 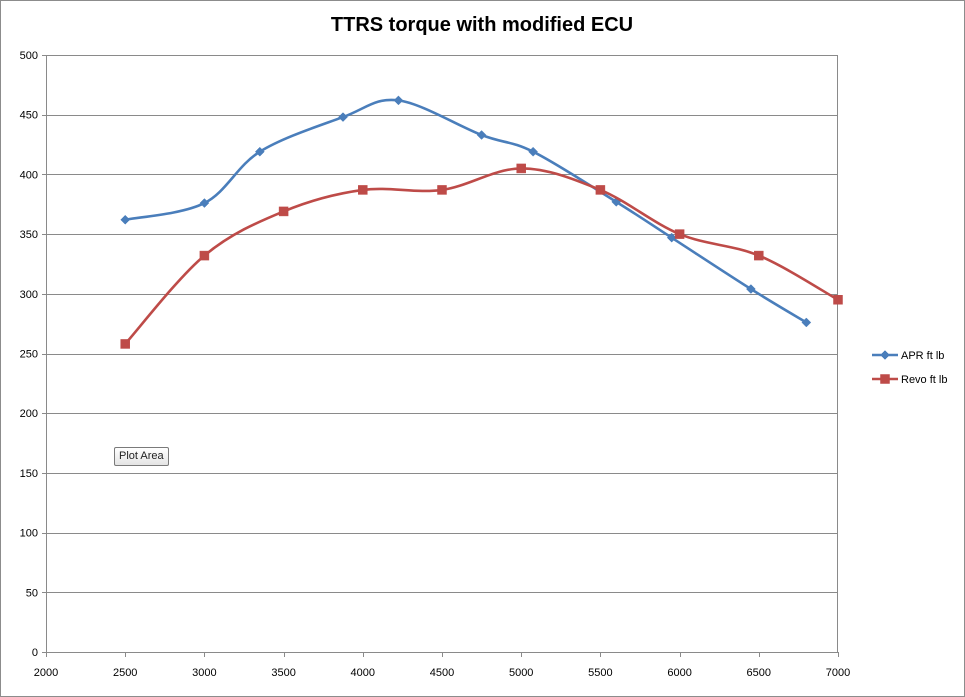 I want to click on x-tick-label: 6500, so click(x=759, y=673).